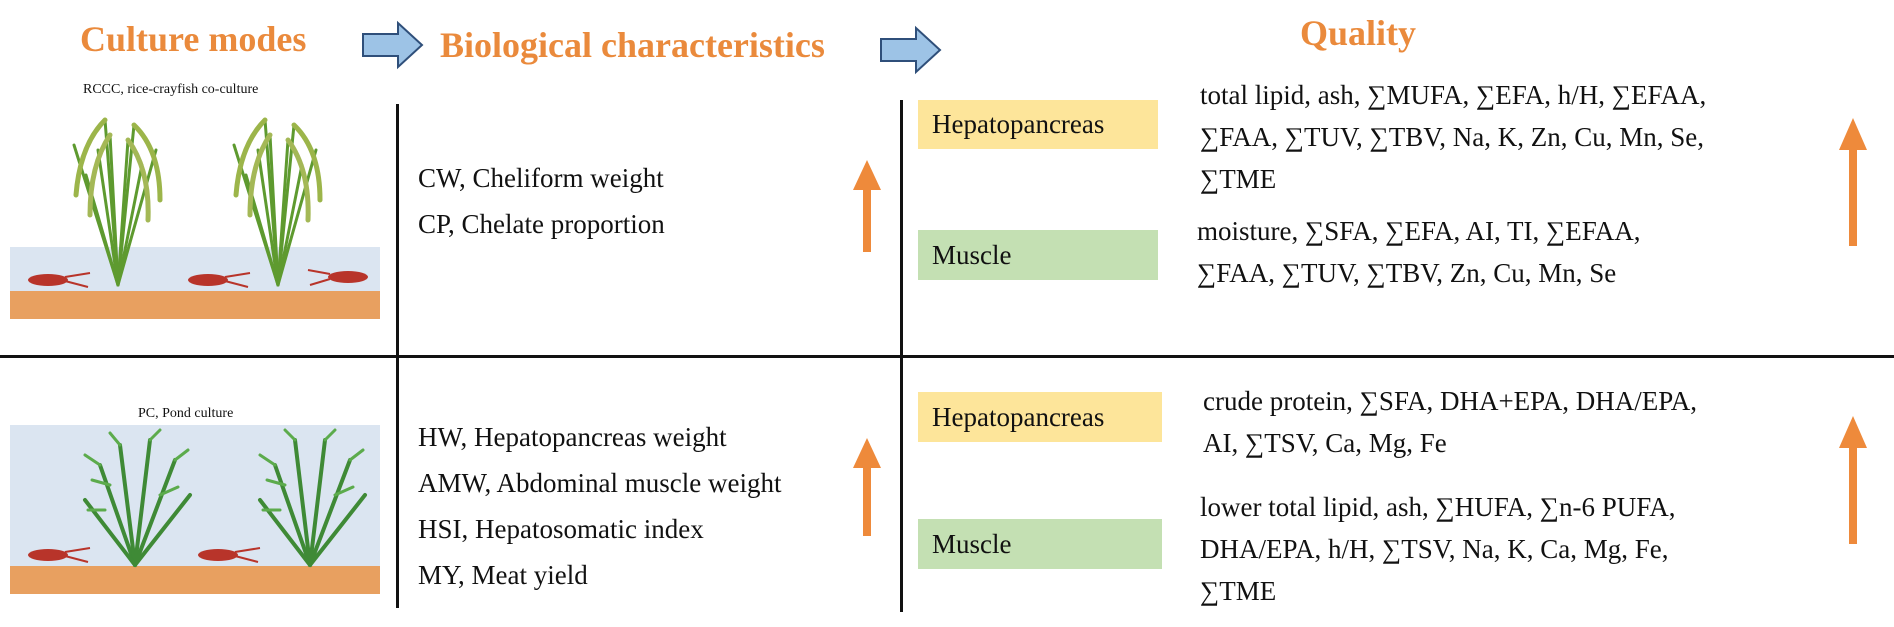 Image resolution: width=1894 pixels, height=627 pixels. What do you see at coordinates (1038, 255) in the screenshot?
I see `rccc-muscle-tag: Muscle` at bounding box center [1038, 255].